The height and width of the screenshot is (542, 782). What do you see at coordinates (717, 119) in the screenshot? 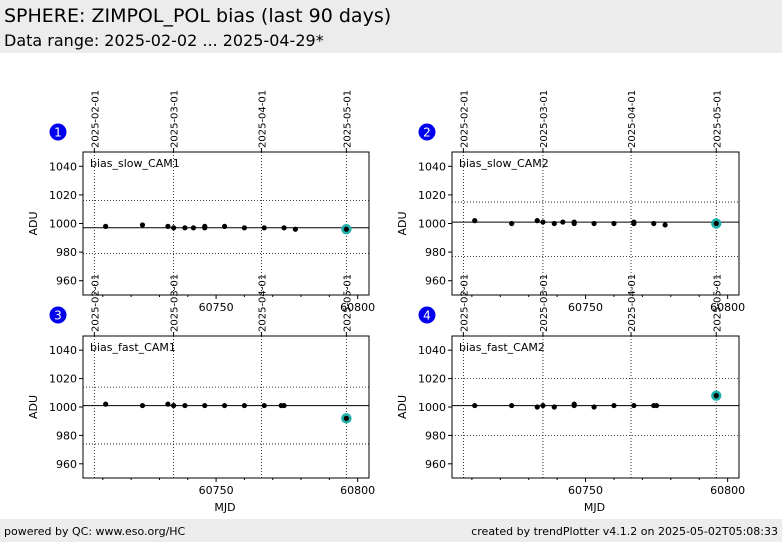
I see `panel-2-date-tick-label: 2025-05-01` at bounding box center [717, 119].